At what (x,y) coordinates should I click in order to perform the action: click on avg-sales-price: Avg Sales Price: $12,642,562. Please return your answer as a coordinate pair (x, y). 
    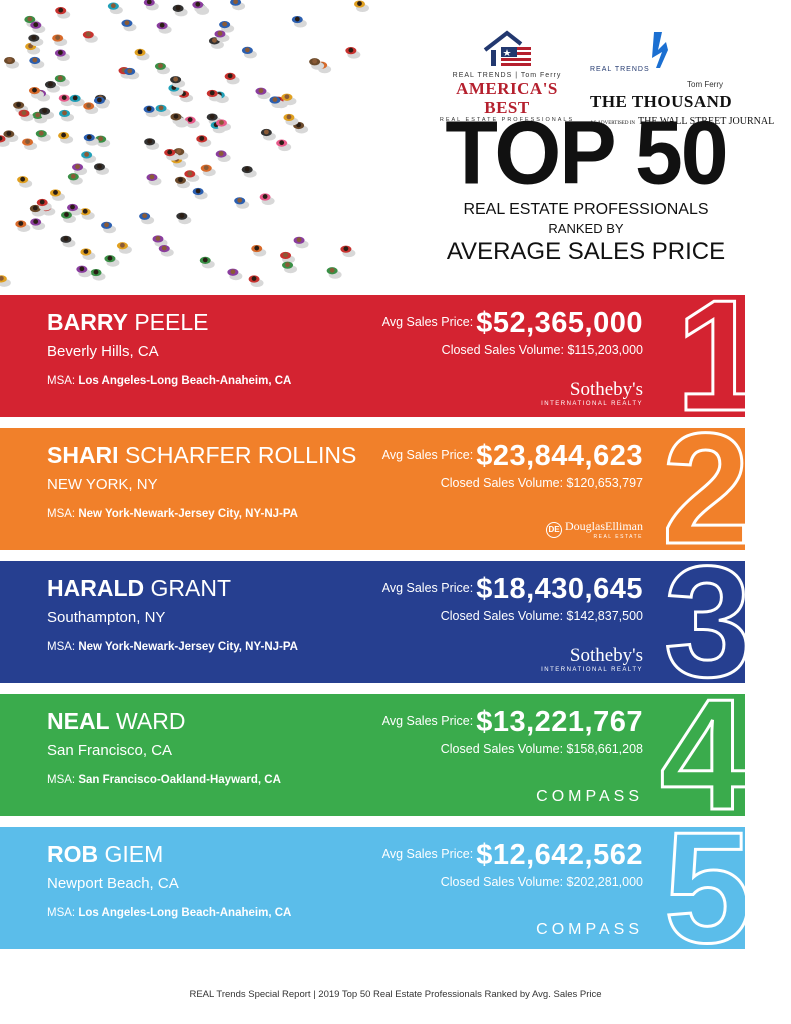
    Looking at the image, I should click on (512, 855).